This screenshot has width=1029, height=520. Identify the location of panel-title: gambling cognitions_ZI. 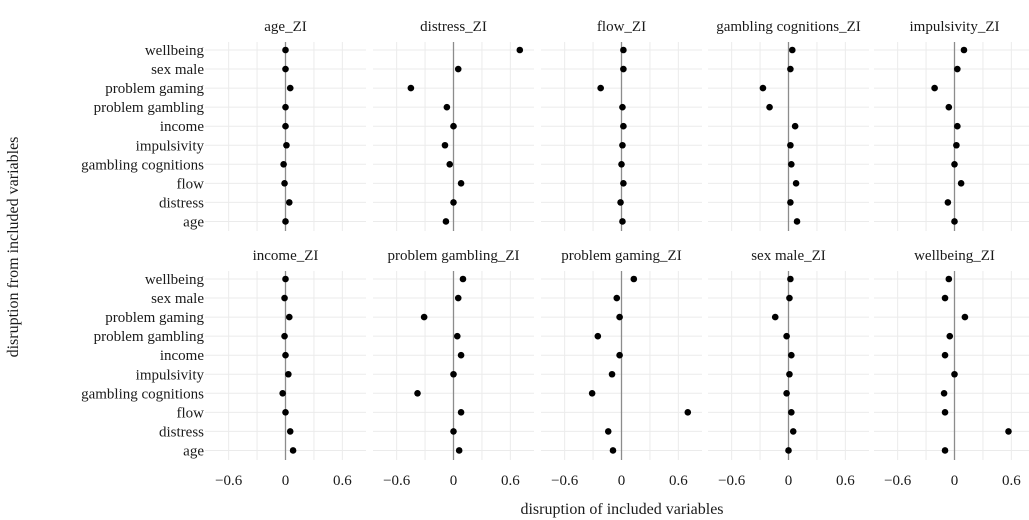
(788, 27).